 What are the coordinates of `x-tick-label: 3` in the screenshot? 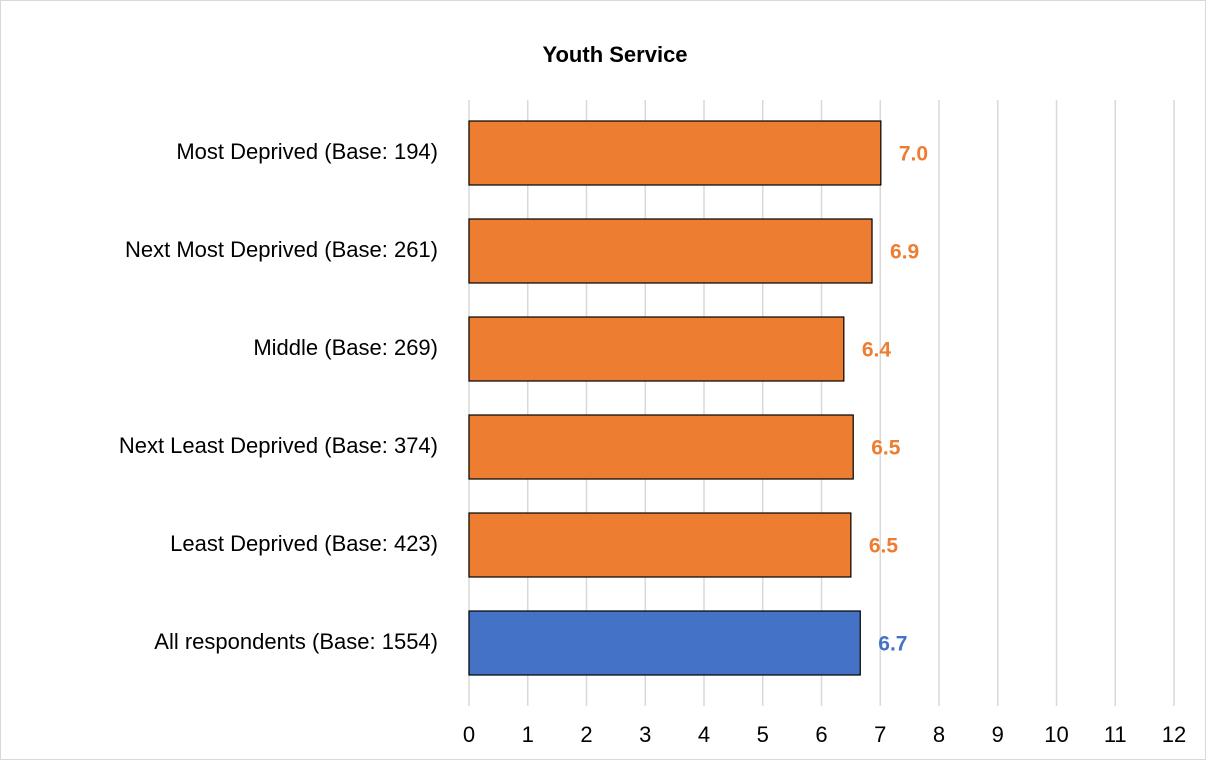 It's located at (645, 734).